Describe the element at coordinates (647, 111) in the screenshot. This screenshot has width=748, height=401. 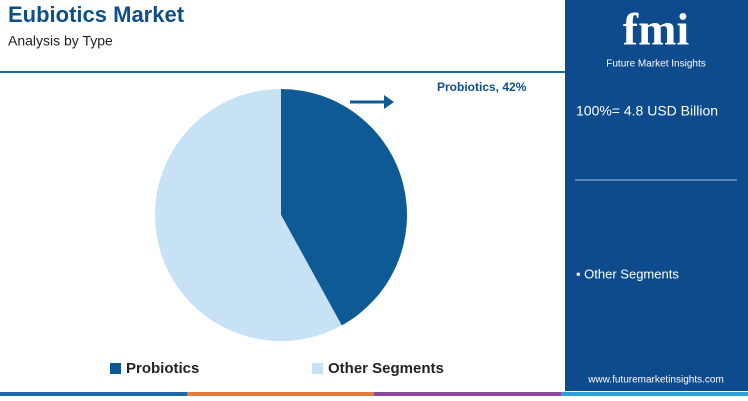
I see `total-note: 100%= 4.8 USD Billion` at that location.